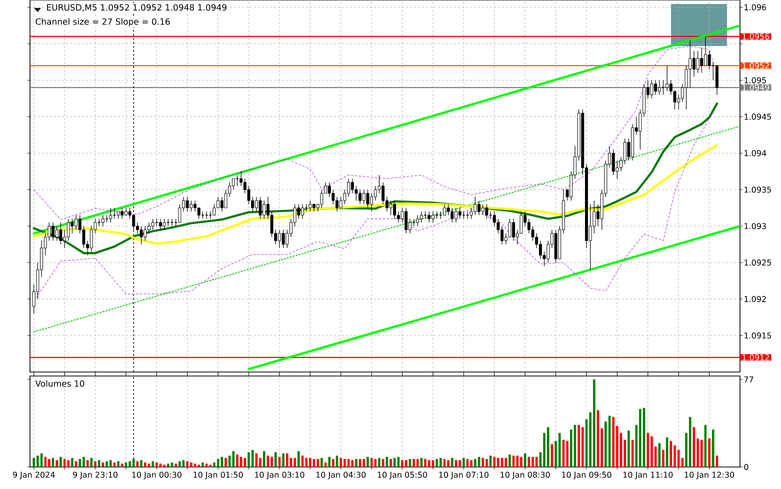  Describe the element at coordinates (755, 153) in the screenshot. I see `y-tick-label: 1.094` at that location.